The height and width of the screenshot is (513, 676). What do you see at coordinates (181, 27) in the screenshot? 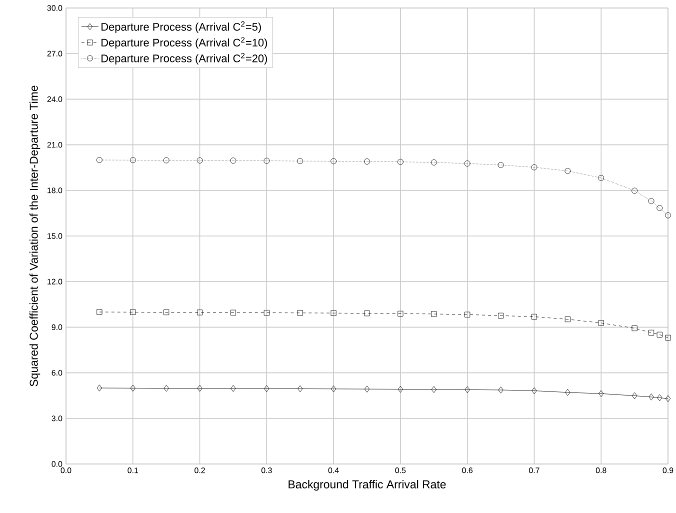
I see `legend-label: Departure Process (Arrival C$^{2}$=5)` at bounding box center [181, 27].